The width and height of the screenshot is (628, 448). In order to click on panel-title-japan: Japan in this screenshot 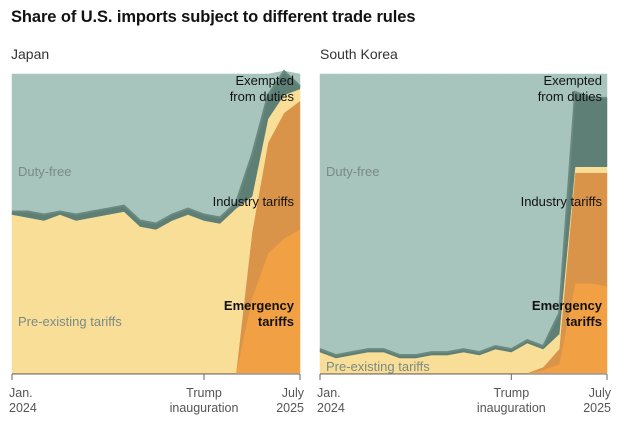, I will do `click(30, 54)`.